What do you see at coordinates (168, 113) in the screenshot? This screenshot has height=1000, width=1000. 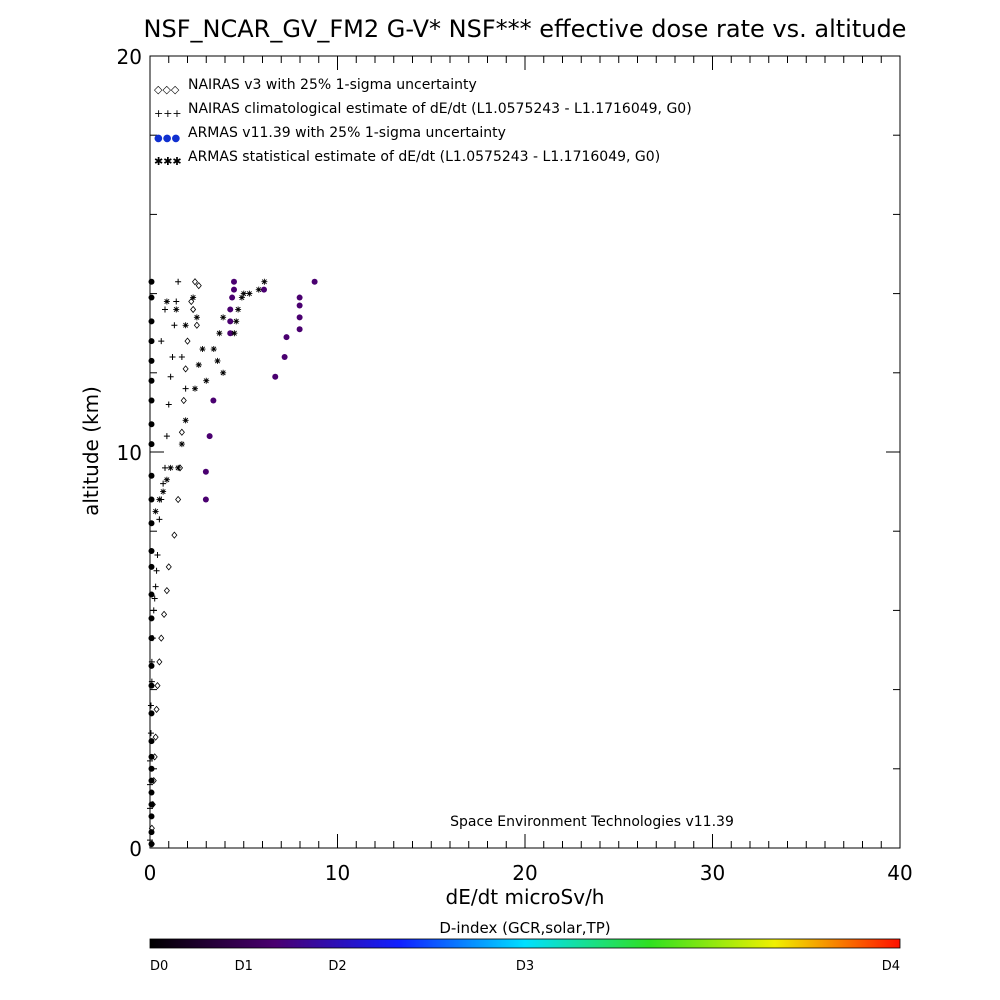 I see `legend-symbol: +++` at bounding box center [168, 113].